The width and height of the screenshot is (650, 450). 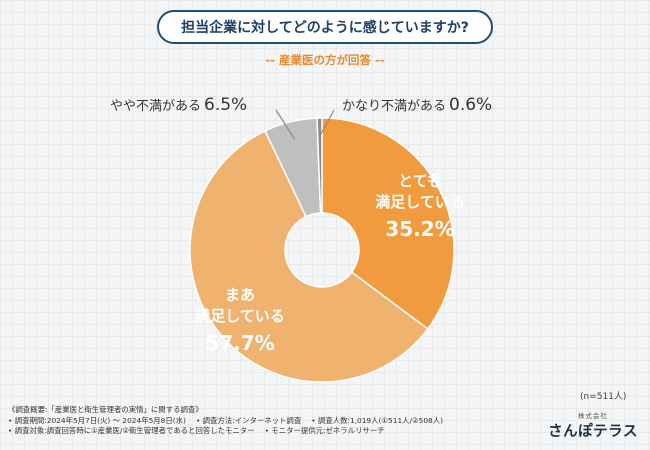 I want to click on slice-very-dissatisfied, so click(x=319, y=165).